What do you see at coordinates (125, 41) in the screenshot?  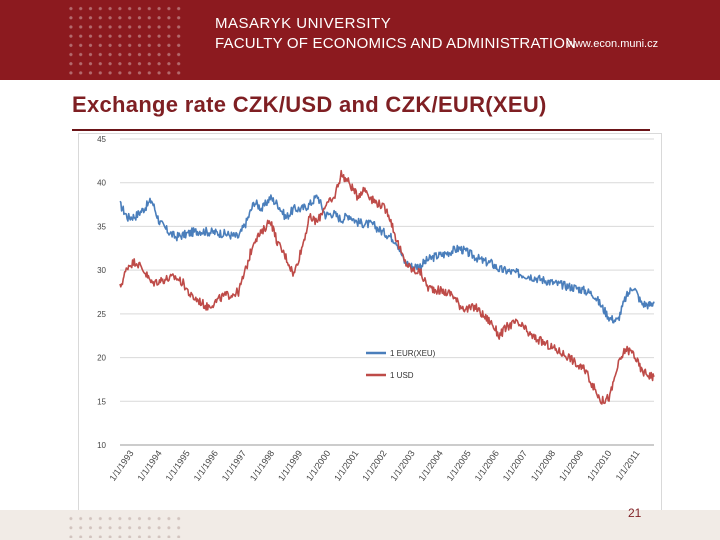 I see `dot-pattern-logo` at bounding box center [125, 41].